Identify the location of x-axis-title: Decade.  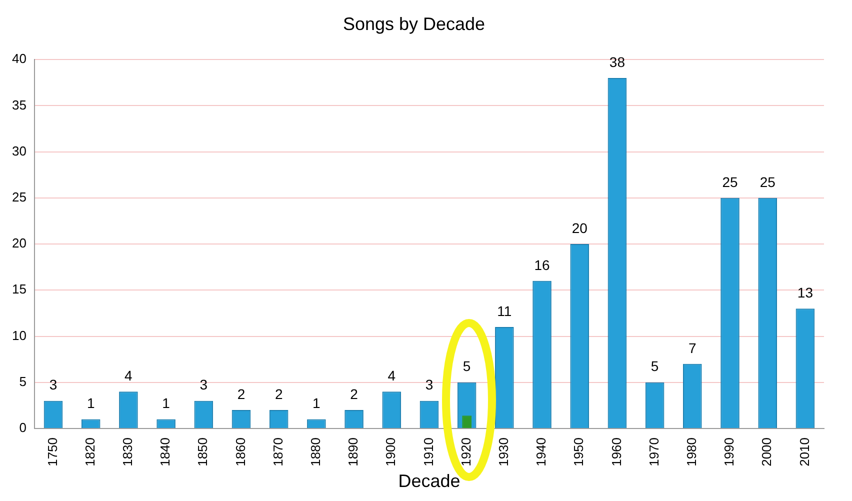
(429, 481).